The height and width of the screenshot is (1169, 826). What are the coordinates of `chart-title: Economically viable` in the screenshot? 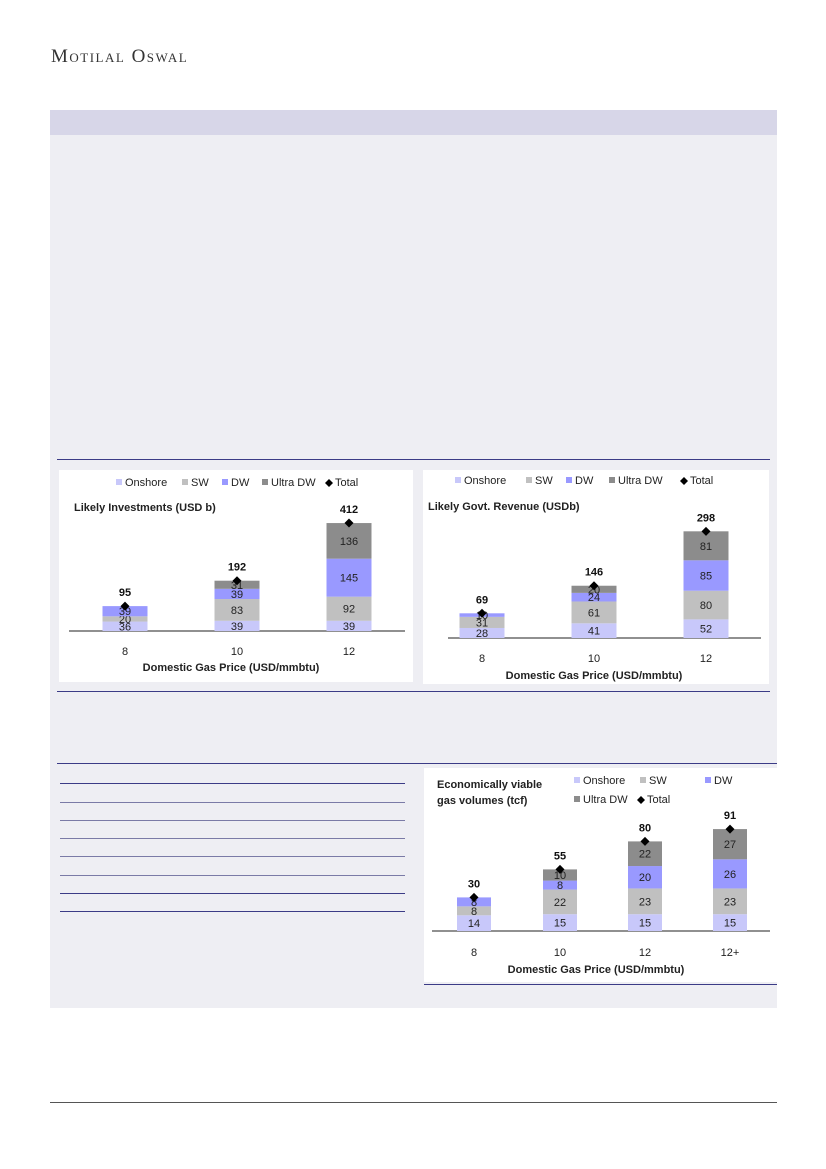 It's located at (489, 785).